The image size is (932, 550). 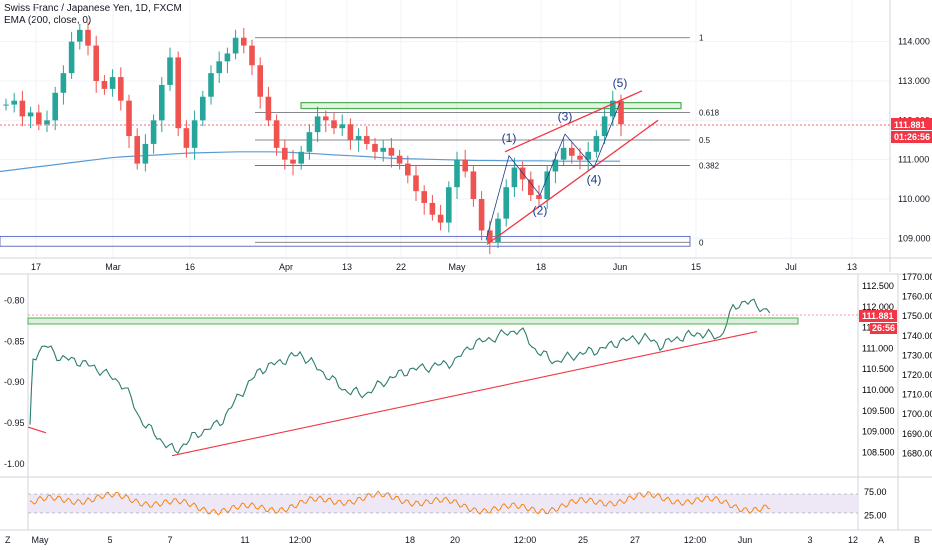 I want to click on intraday-countdown-badge, so click(x=883, y=328).